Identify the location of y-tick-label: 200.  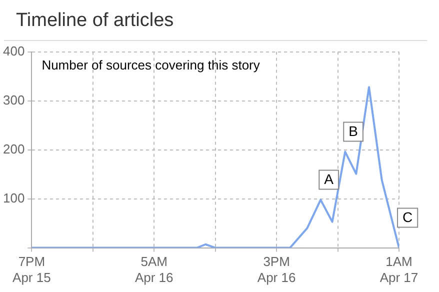
(13, 148).